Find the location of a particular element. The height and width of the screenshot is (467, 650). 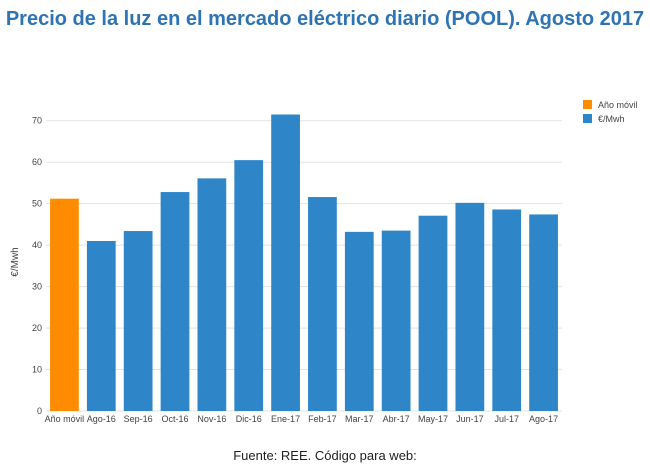

legend-label: Año móvil is located at coordinates (618, 105).